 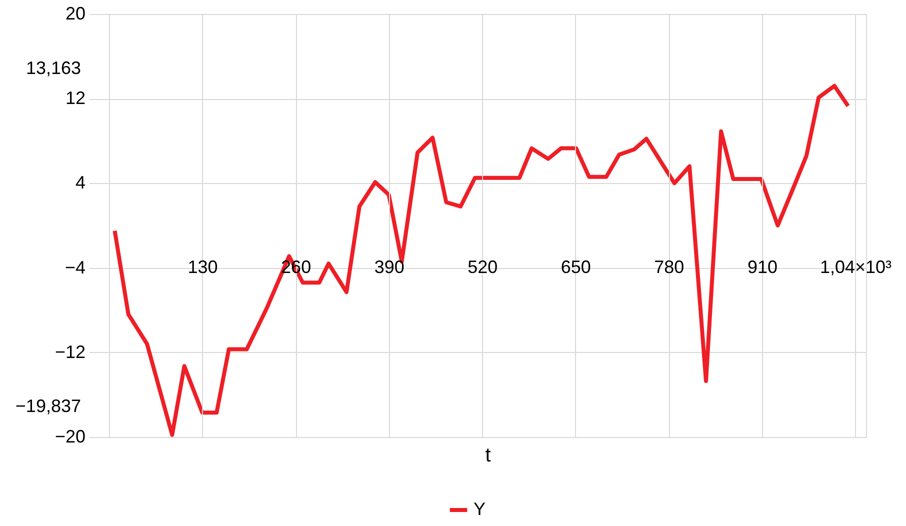 What do you see at coordinates (70, 352) in the screenshot?
I see `y-tick-label: −12` at bounding box center [70, 352].